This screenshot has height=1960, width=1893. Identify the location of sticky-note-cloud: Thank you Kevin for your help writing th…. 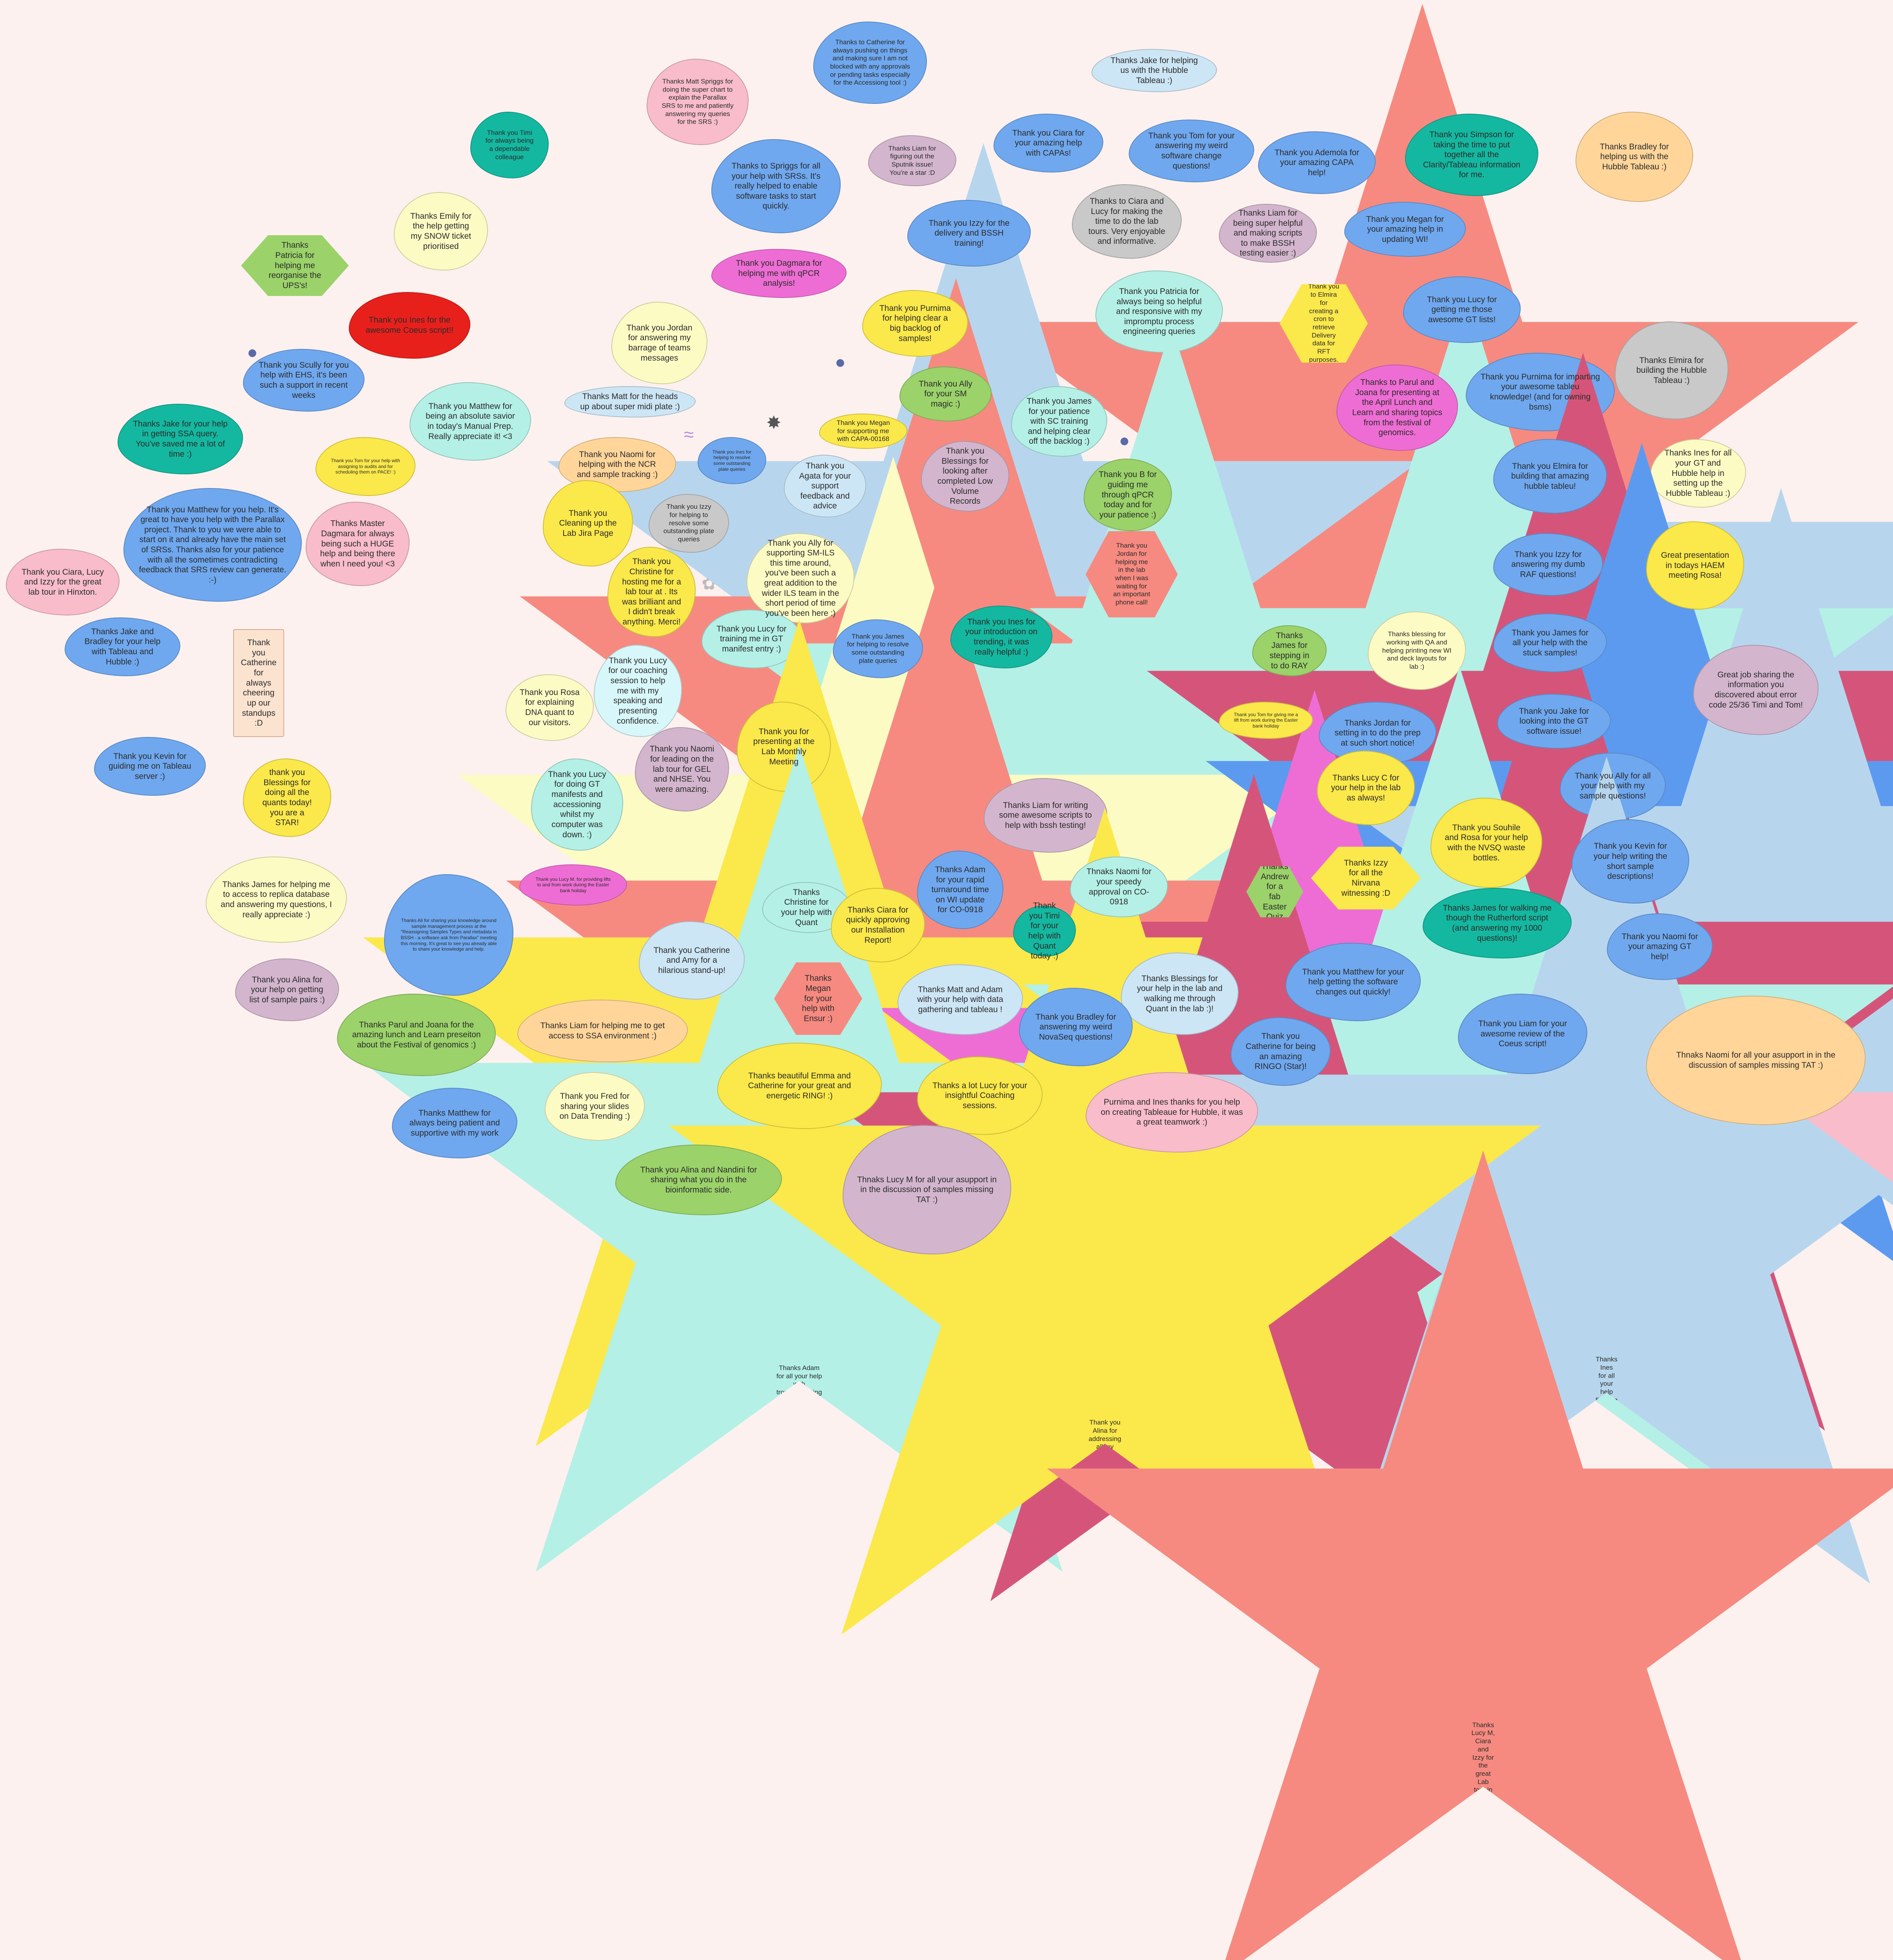
(1630, 861).